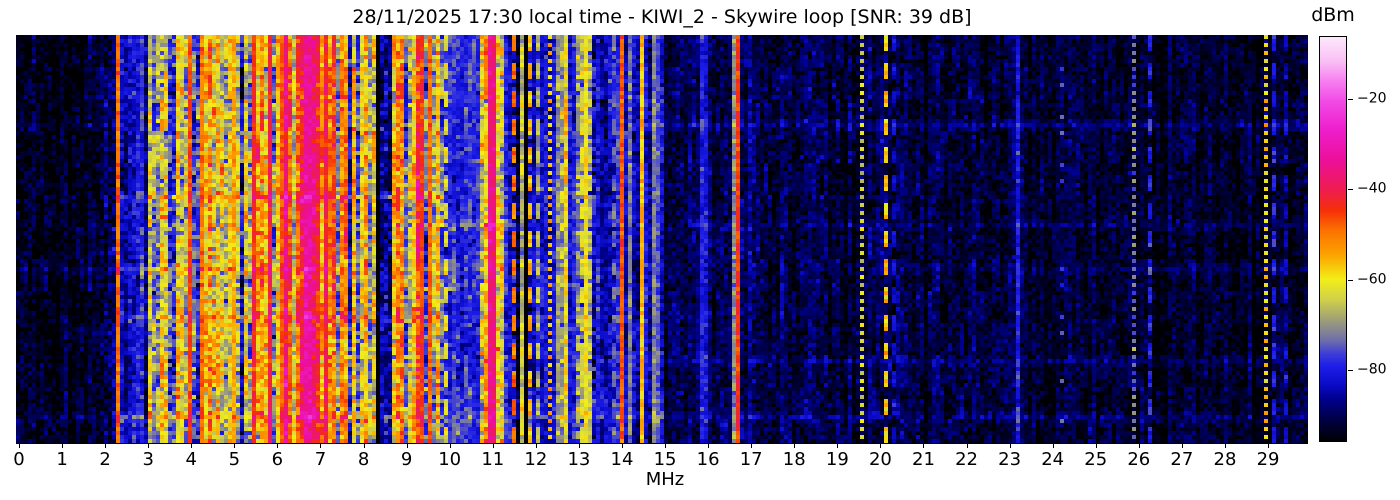 This screenshot has width=1400, height=500. Describe the element at coordinates (191, 459) in the screenshot. I see `x-tick-label: 4` at that location.